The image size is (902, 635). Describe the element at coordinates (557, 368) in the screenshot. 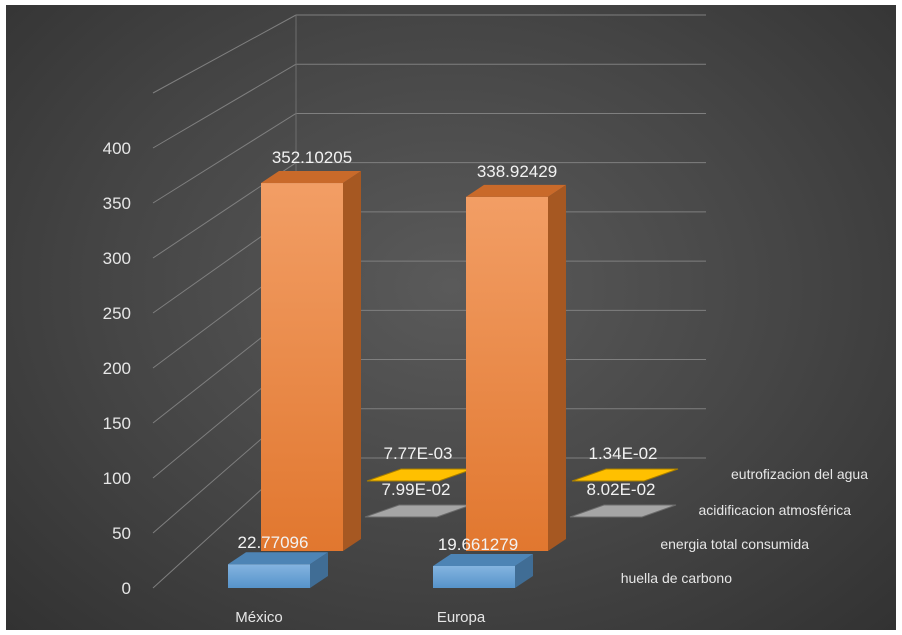

I see `bar-side-energia-total-consumida-europa` at that location.